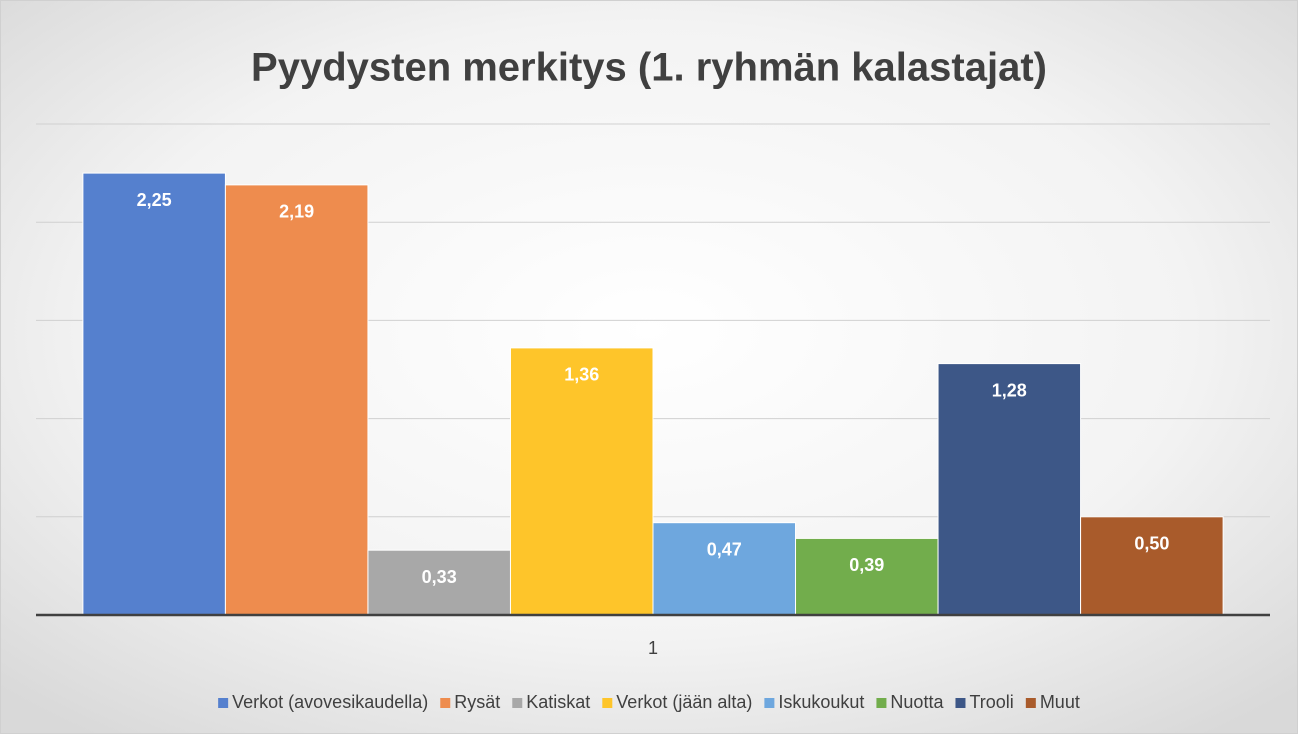 This screenshot has height=734, width=1298. I want to click on data-label: 1,36, so click(581, 375).